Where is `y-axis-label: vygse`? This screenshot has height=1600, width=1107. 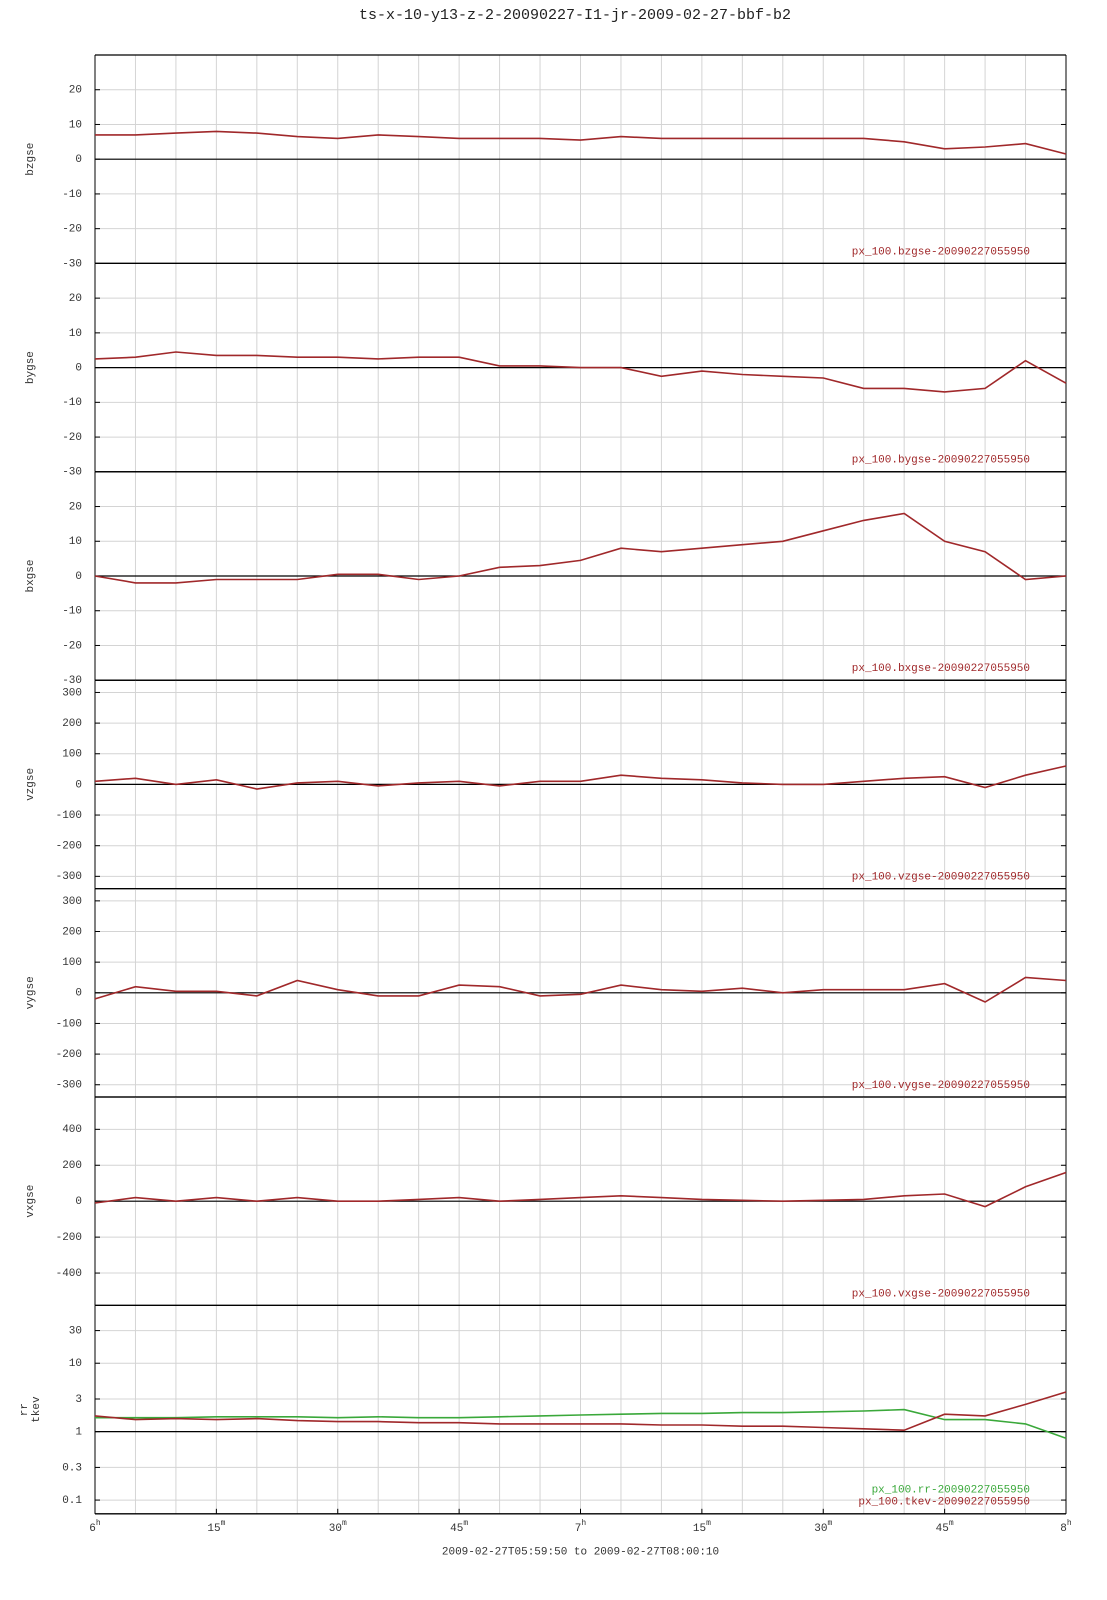 y-axis-label: vygse is located at coordinates (31, 992).